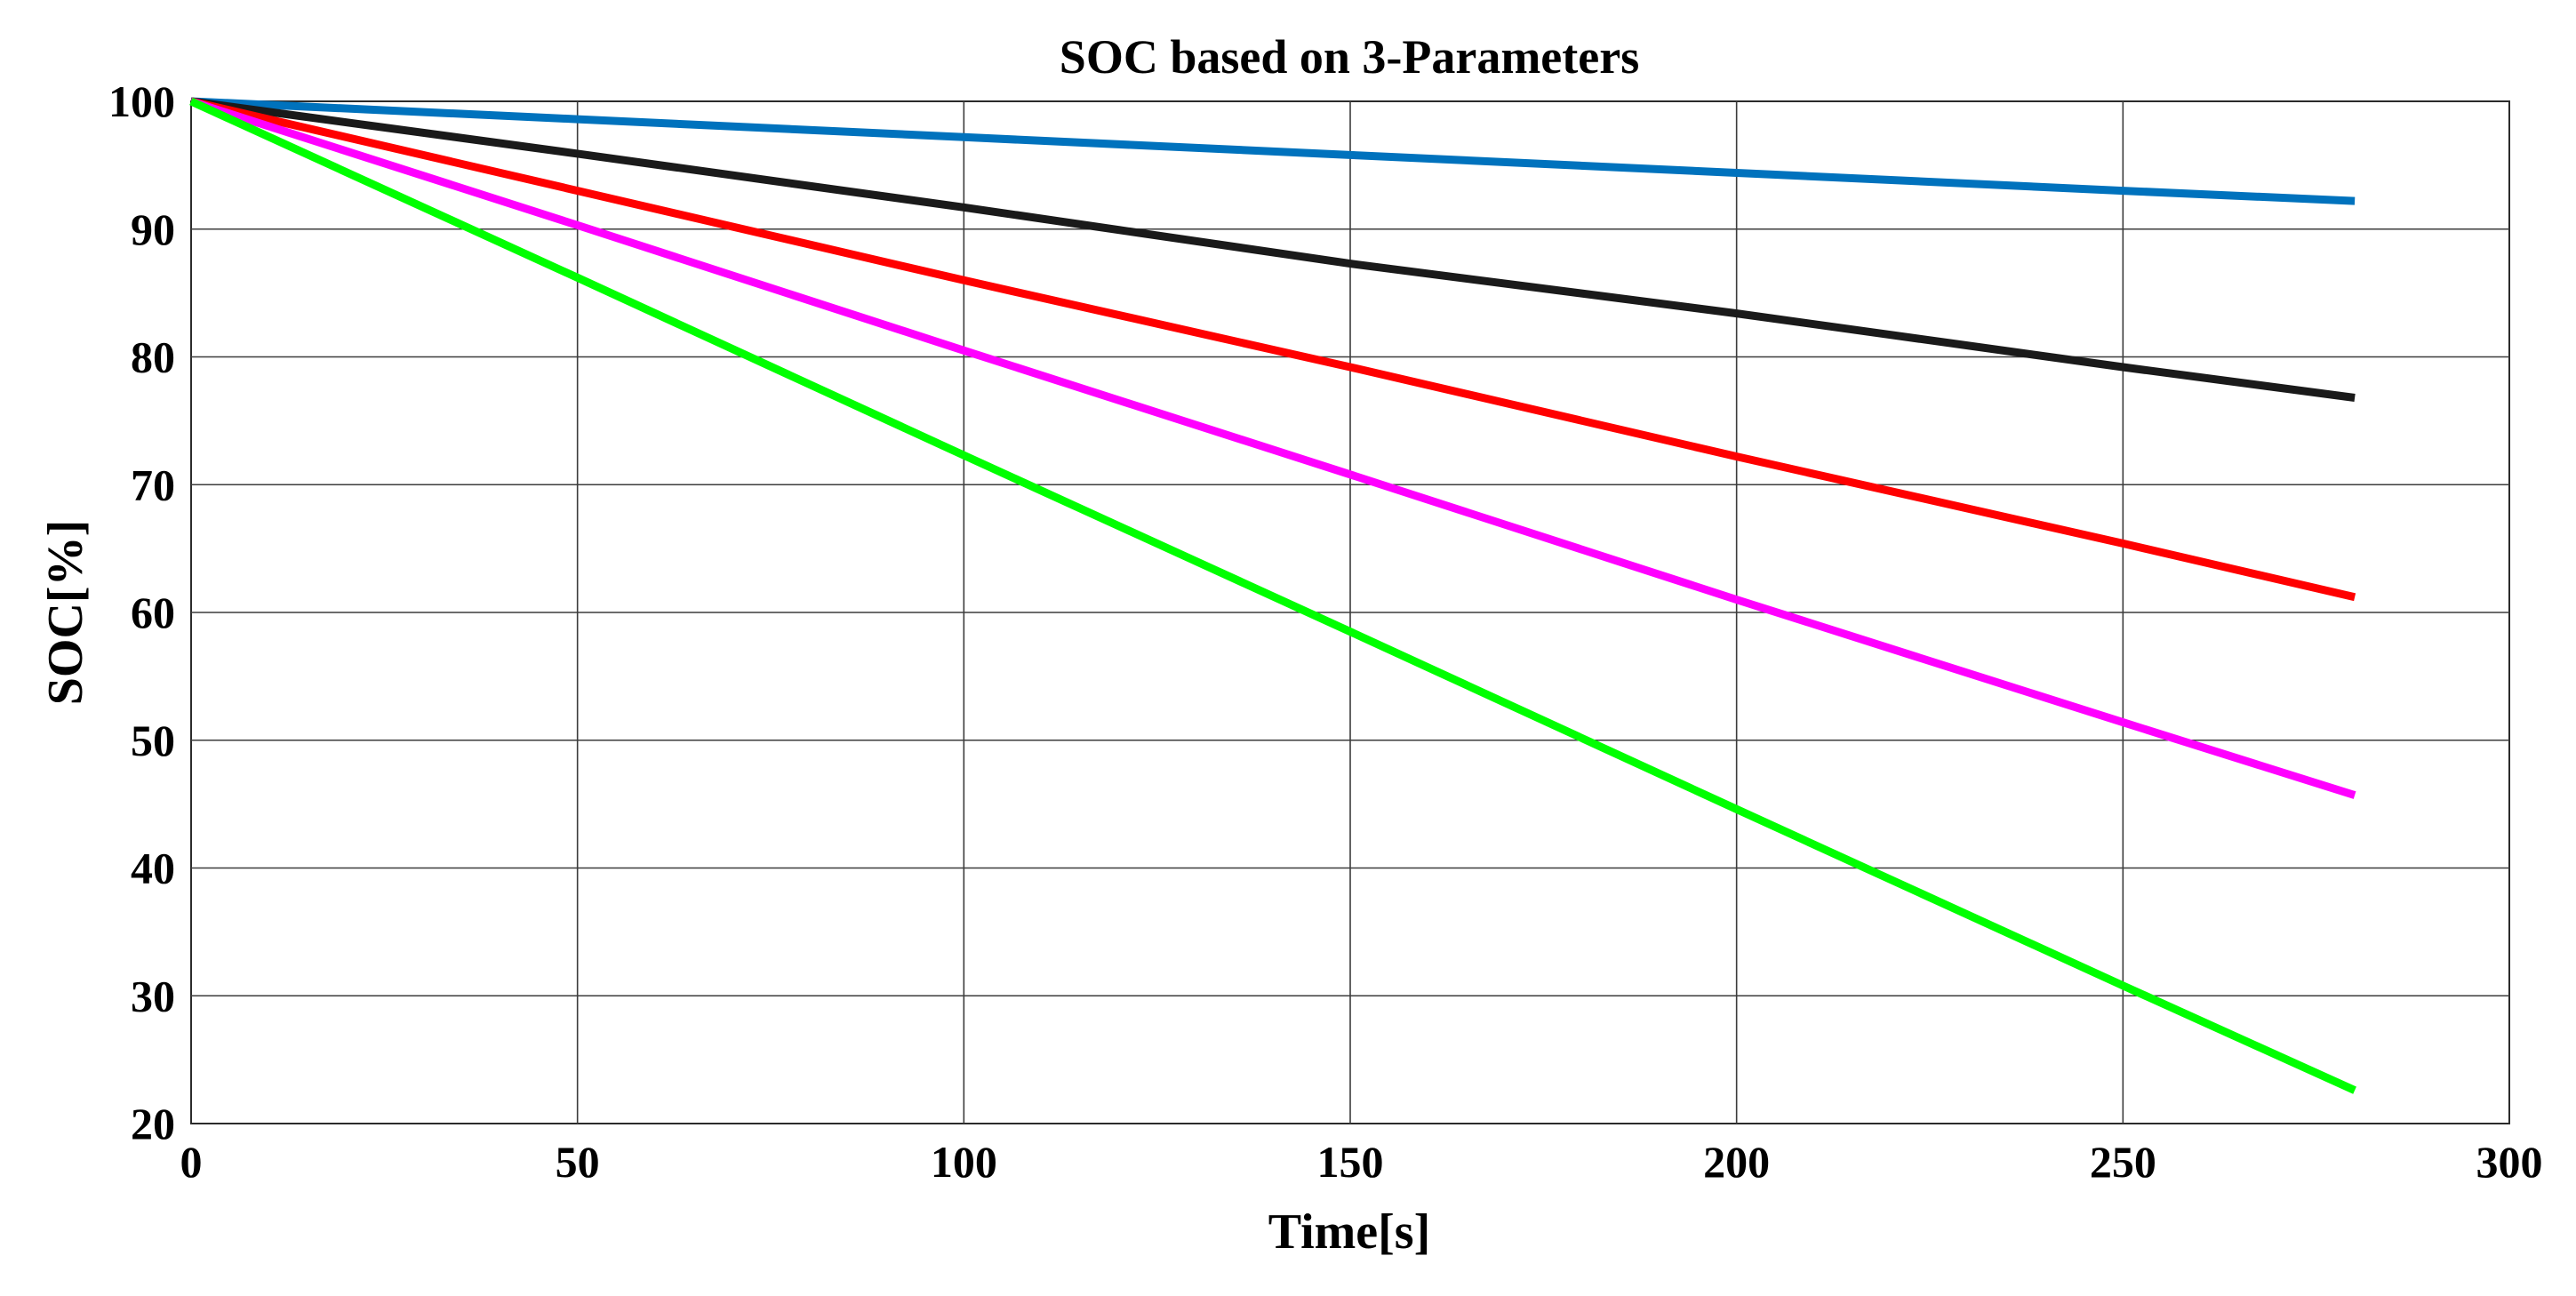 Image resolution: width=2576 pixels, height=1296 pixels. I want to click on y-tick-label: 30, so click(153, 995).